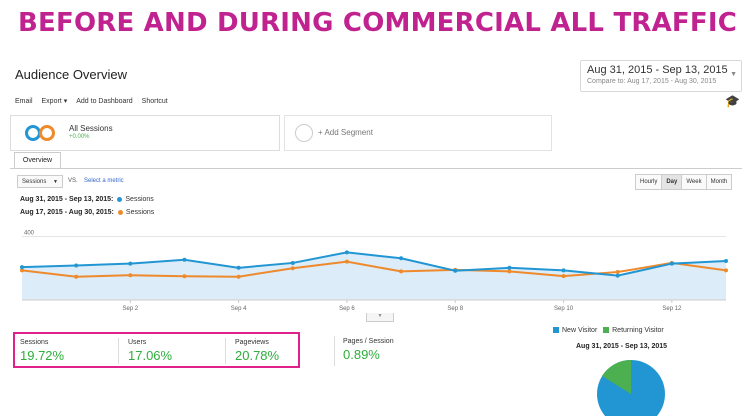 Image resolution: width=750 pixels, height=416 pixels. Describe the element at coordinates (616, 376) in the screenshot. I see `pie-slice-returning` at that location.